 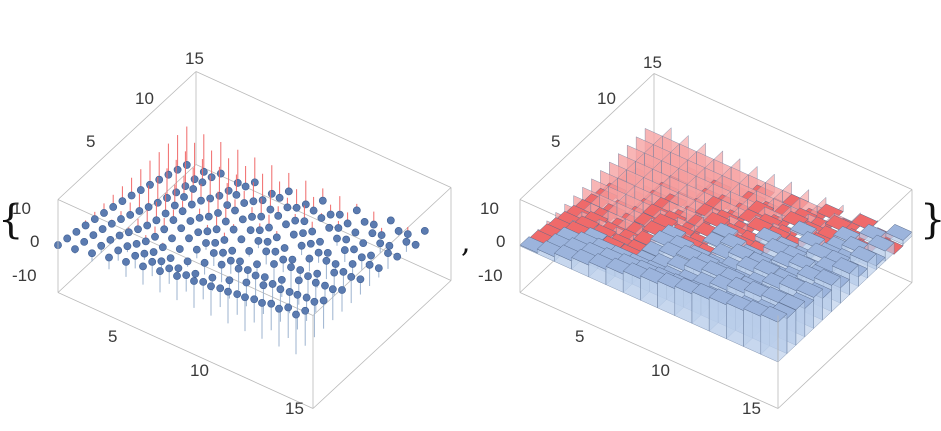 I want to click on y-tick-15: 15, so click(x=194, y=58).